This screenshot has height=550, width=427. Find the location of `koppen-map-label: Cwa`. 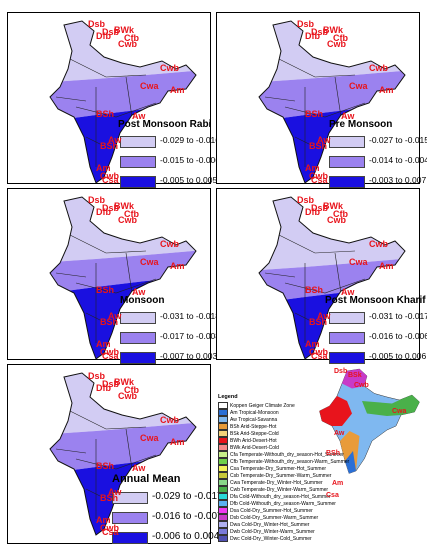

koppen-map-label: Cwa is located at coordinates (399, 411).